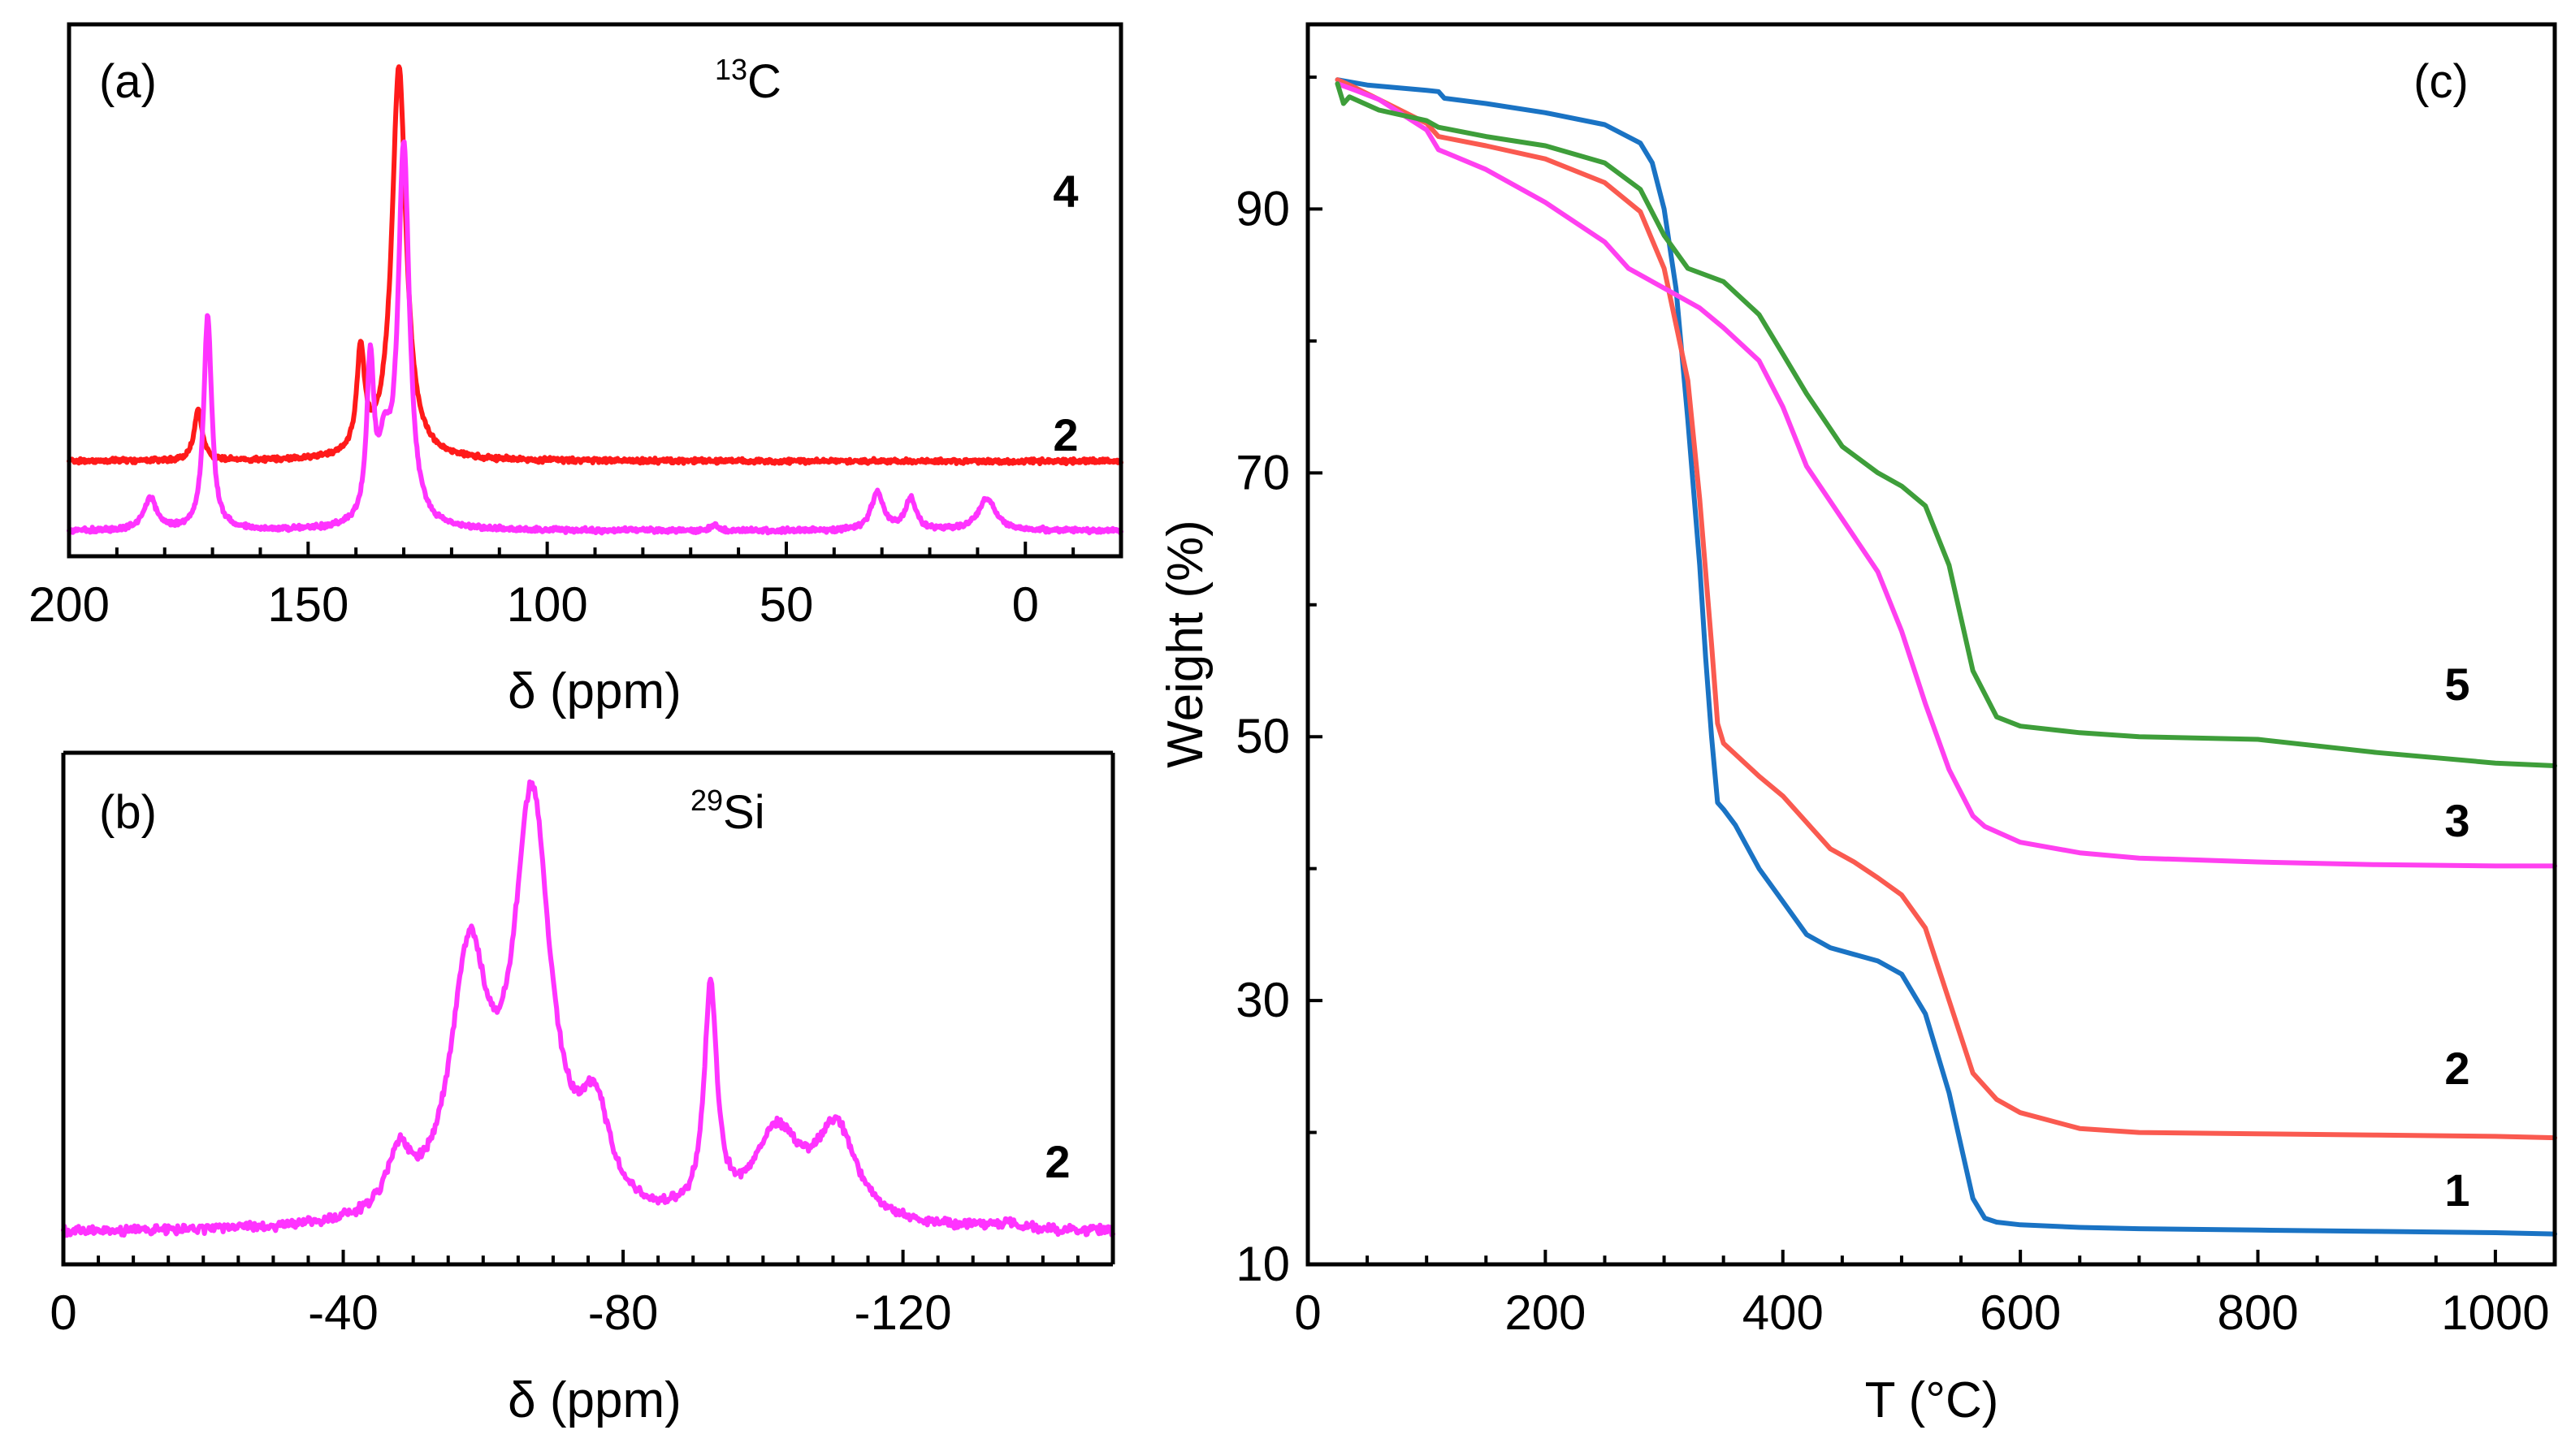 This screenshot has width=2571, height=1456. I want to click on panel-c-x-axis-title: T (°C), so click(1932, 1400).